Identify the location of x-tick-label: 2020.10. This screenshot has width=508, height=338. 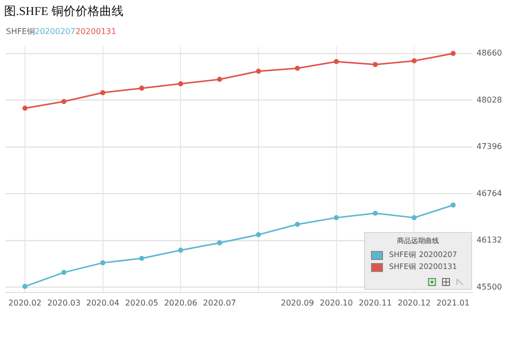
(336, 303).